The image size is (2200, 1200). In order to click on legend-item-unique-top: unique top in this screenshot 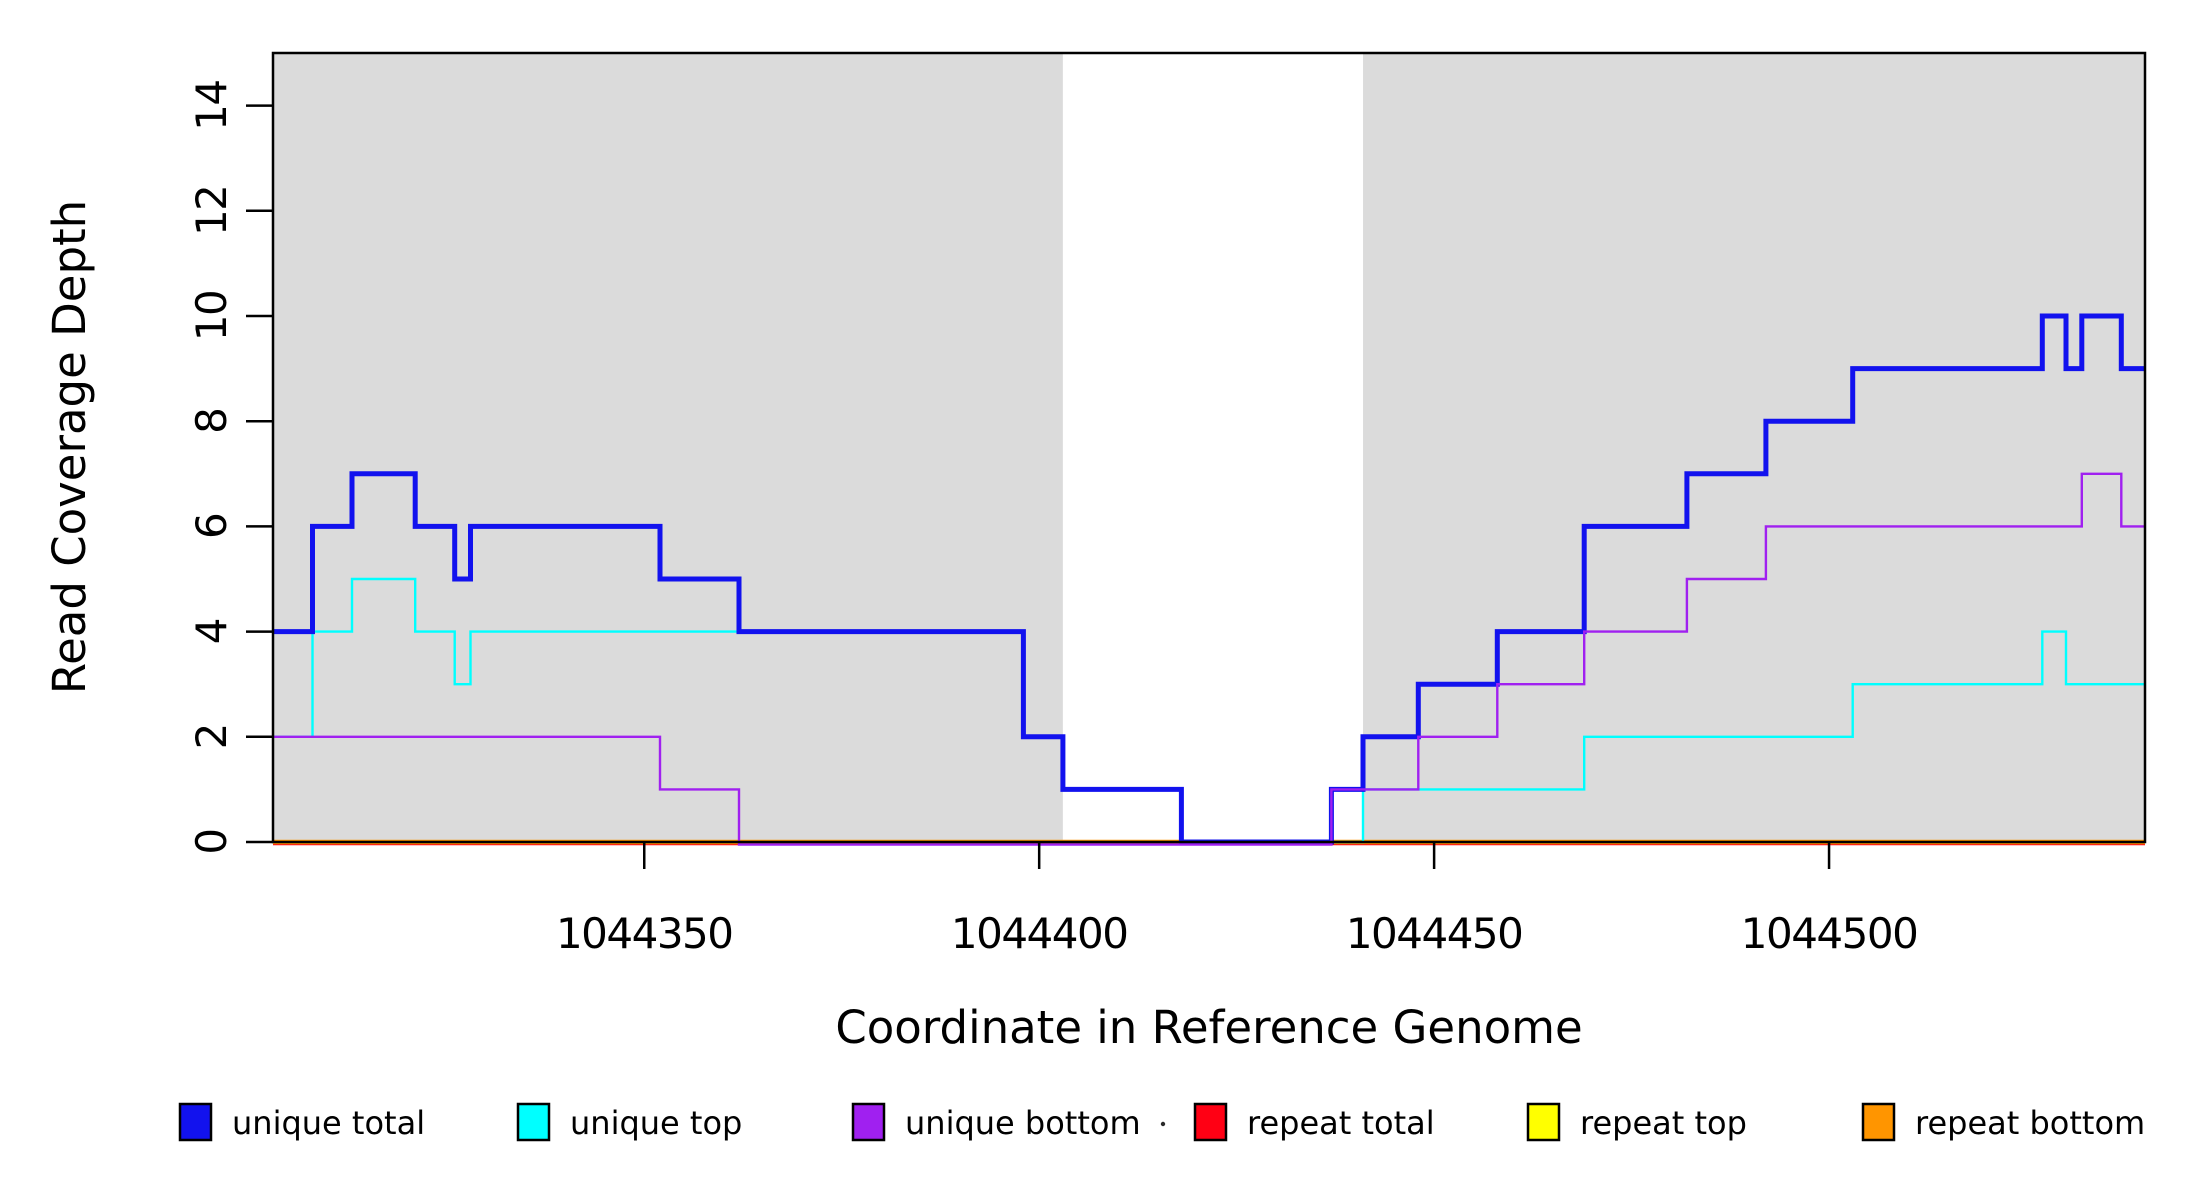, I will do `click(629, 1122)`.